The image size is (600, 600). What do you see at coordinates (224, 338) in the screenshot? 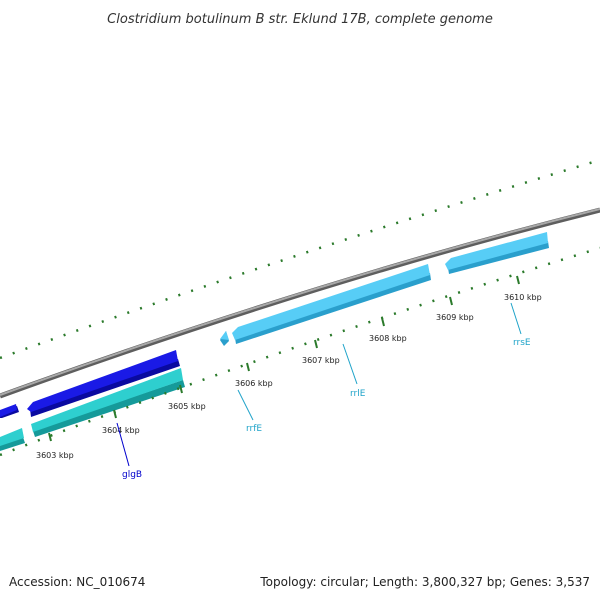
I see `feature-rrfE-arrow` at bounding box center [224, 338].